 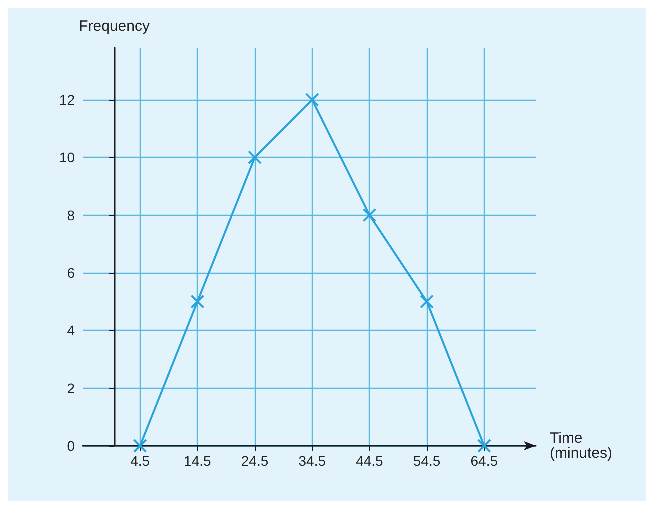 What do you see at coordinates (312, 461) in the screenshot?
I see `x-tick-label: 34.5` at bounding box center [312, 461].